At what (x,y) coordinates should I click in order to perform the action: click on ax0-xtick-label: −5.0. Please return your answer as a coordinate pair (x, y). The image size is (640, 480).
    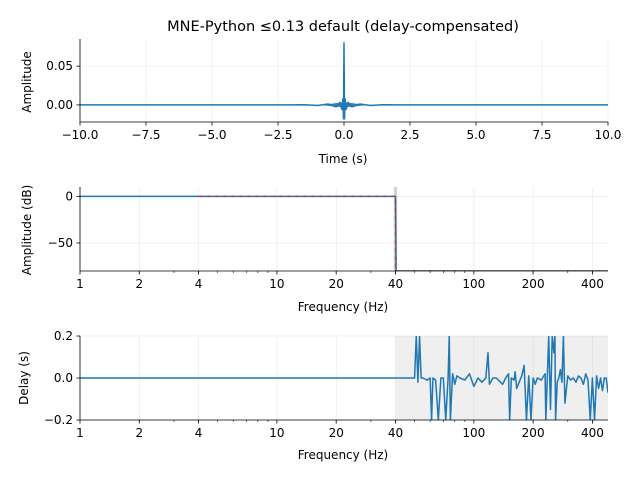
    Looking at the image, I should click on (211, 135).